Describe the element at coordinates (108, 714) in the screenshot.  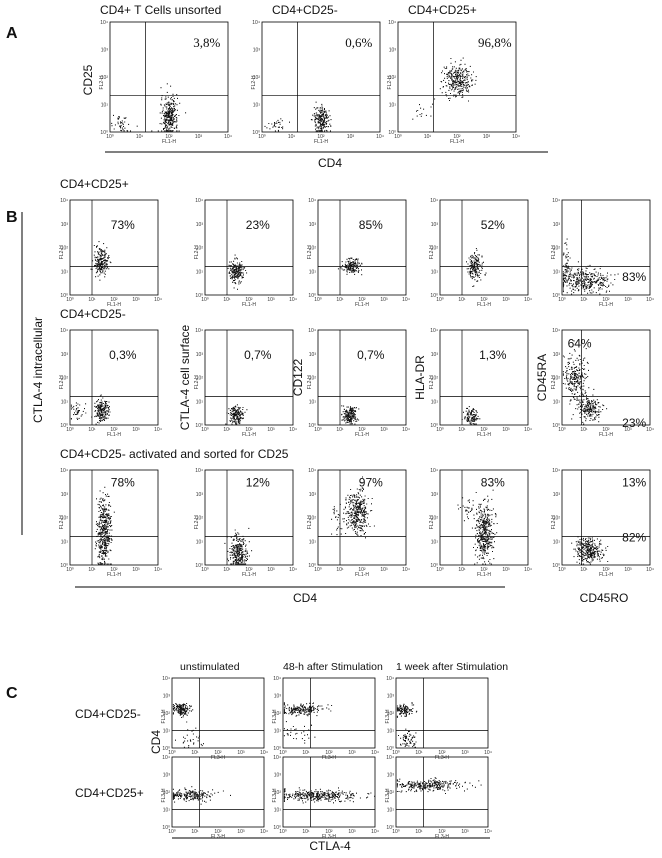
I see `row-title: CD4+CD25-` at that location.